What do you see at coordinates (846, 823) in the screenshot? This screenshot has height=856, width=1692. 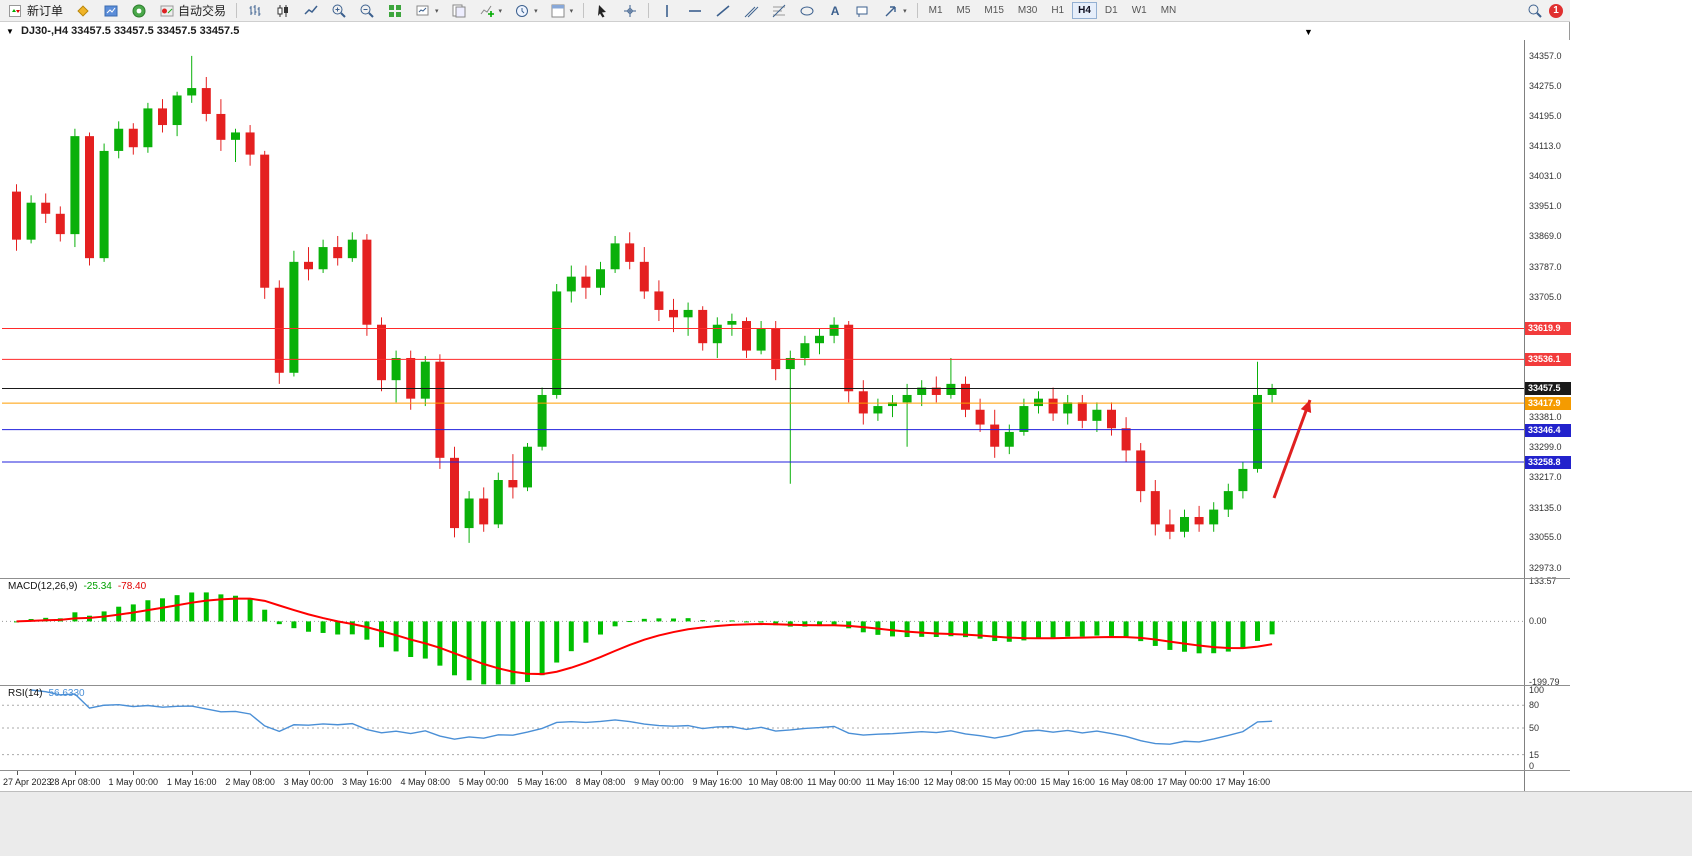 I see `window-bottom-strip` at bounding box center [846, 823].